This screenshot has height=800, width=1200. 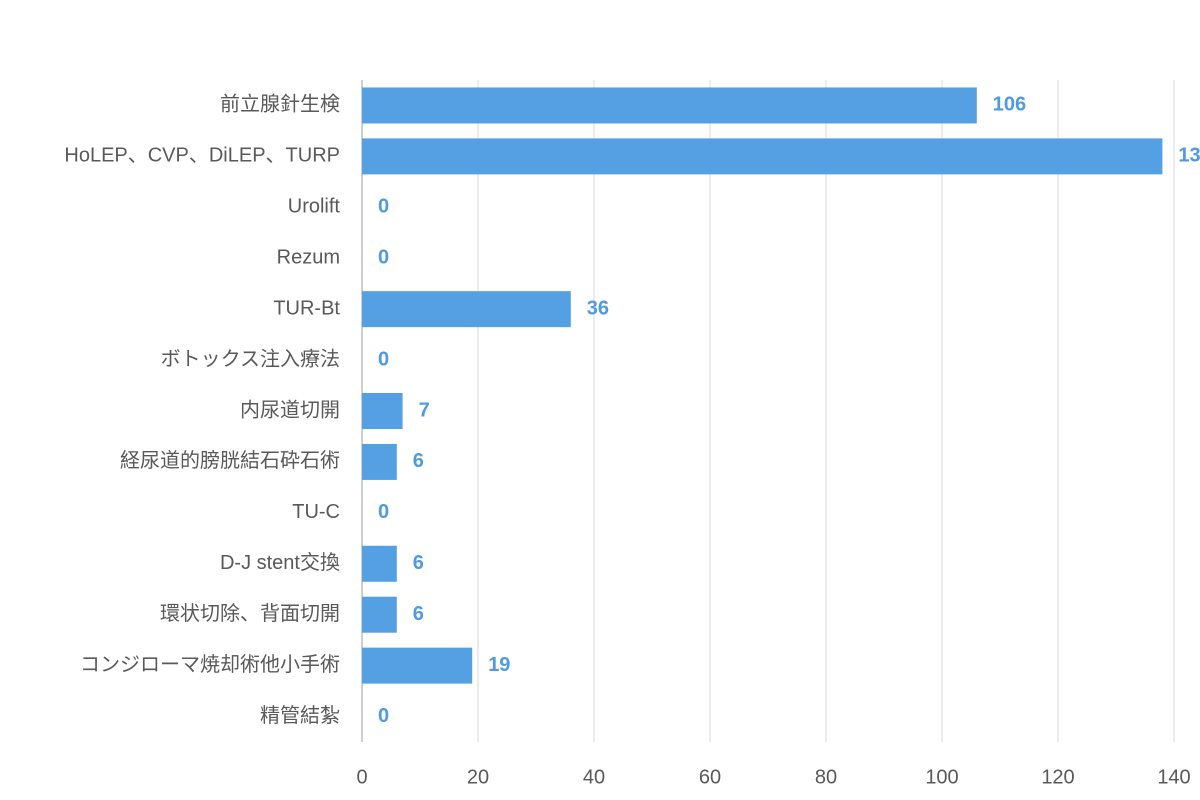 I want to click on y-tick-label: 精管結紮, so click(x=300, y=715).